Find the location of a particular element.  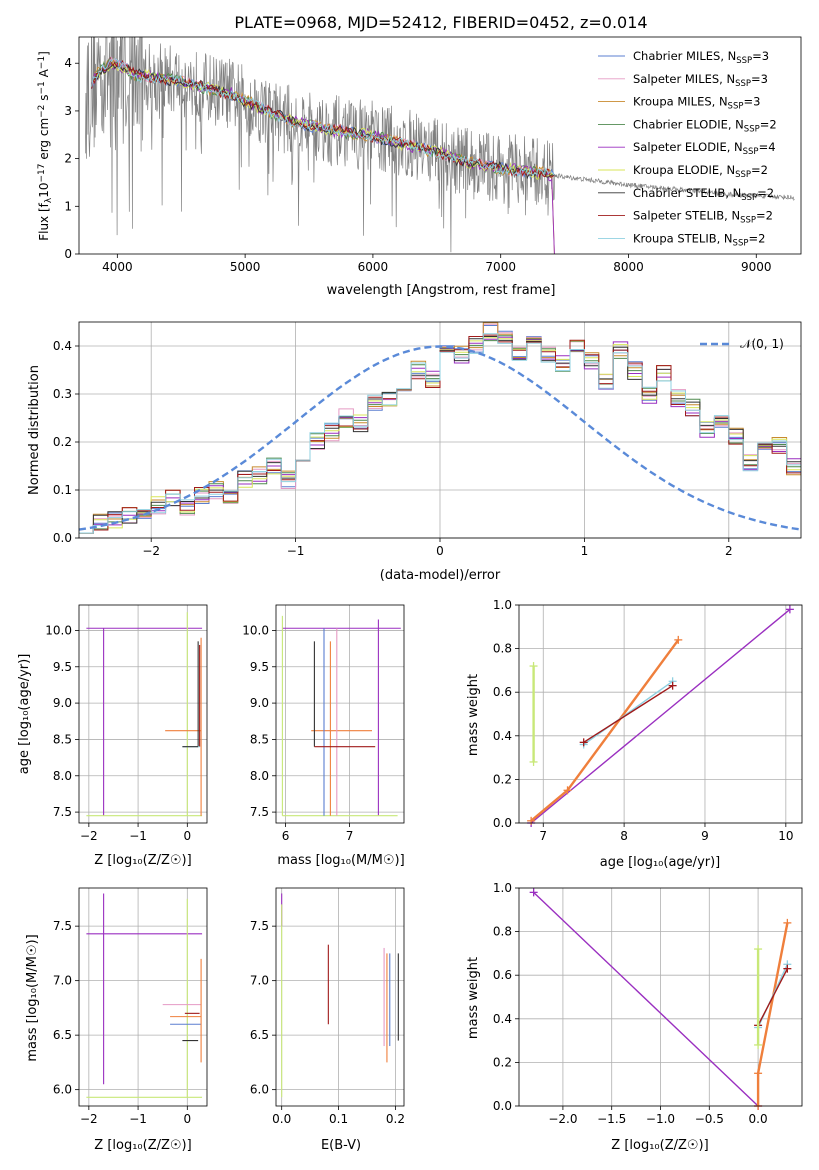

residuals-tick-label-x: 0 is located at coordinates (440, 551).